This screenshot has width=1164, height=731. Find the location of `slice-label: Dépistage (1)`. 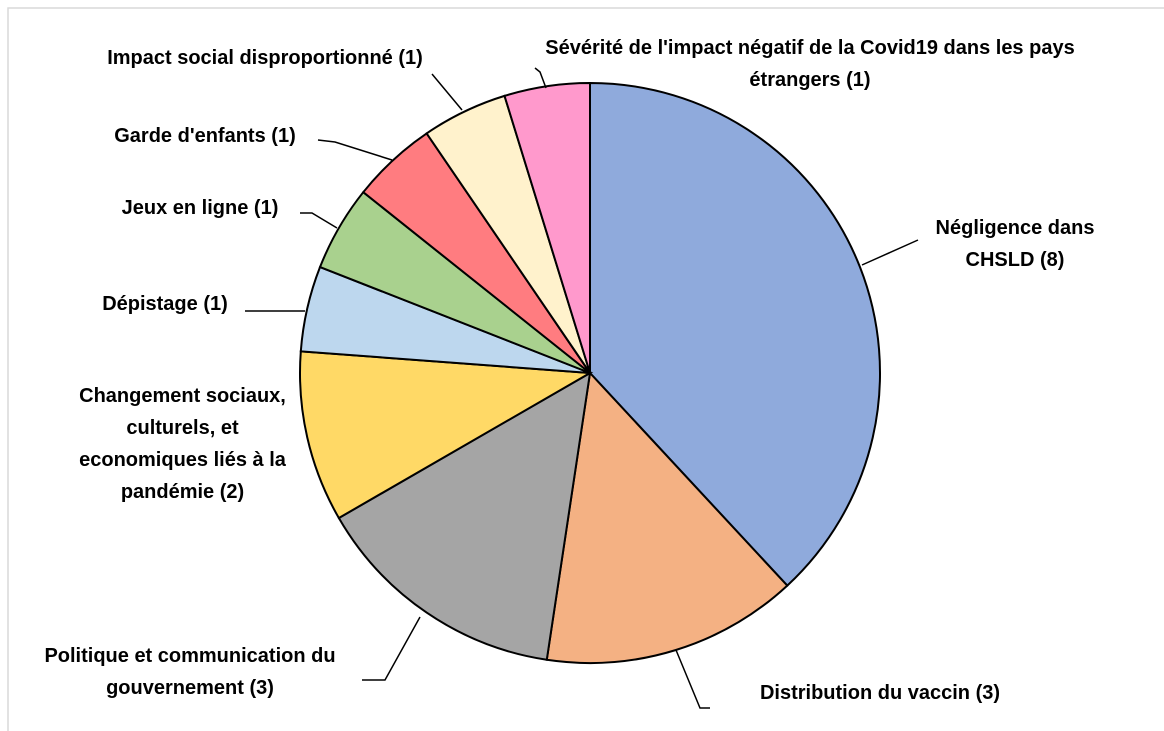

slice-label: Dépistage (1) is located at coordinates (165, 304).